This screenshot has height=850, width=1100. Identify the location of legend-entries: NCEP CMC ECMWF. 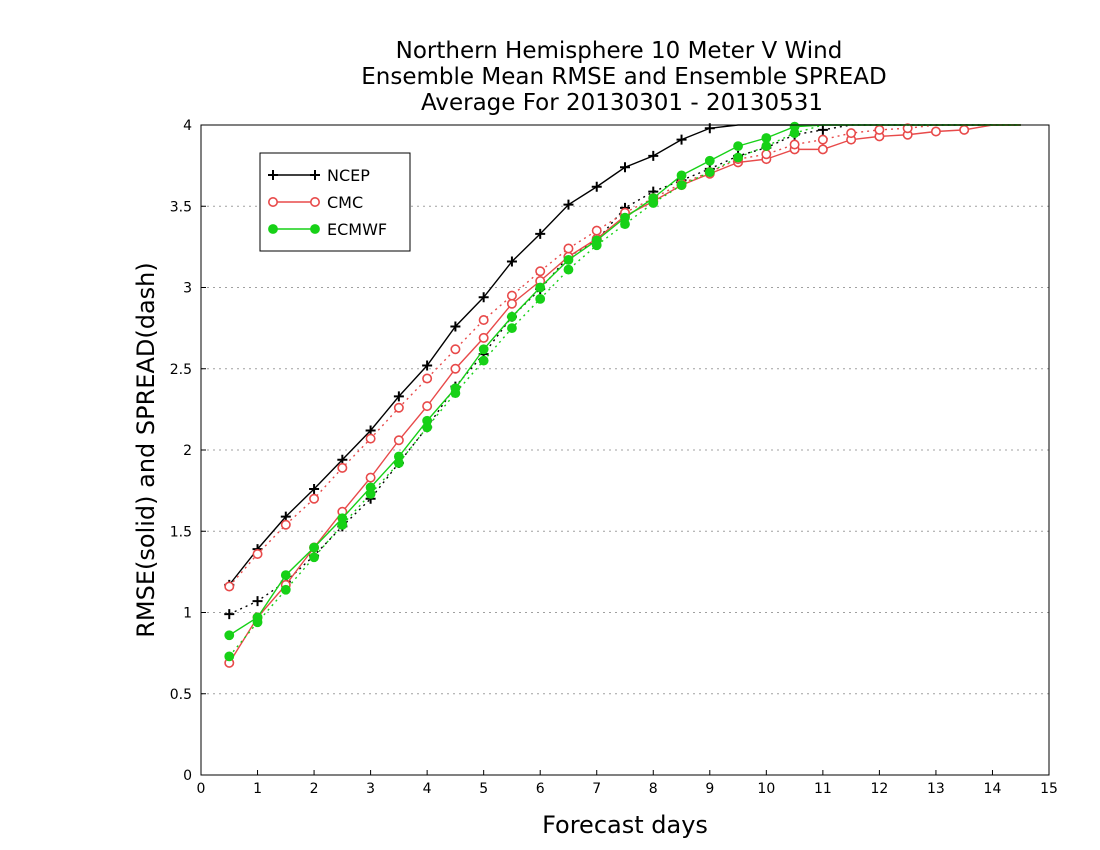
(327, 202).